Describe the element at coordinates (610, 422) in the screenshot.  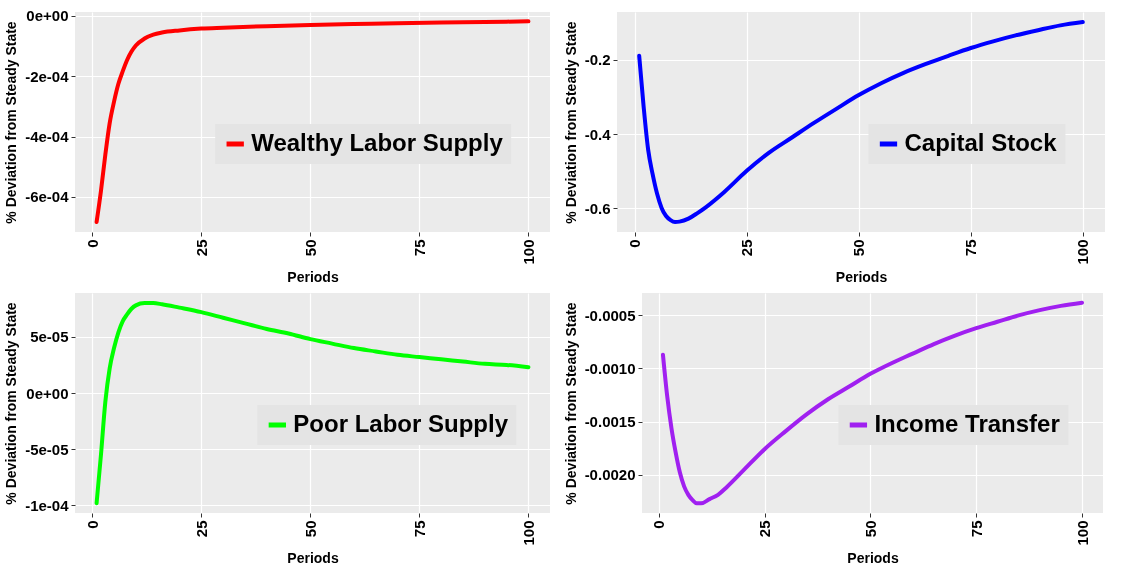
I see `y-tick-label: -0.0015` at that location.